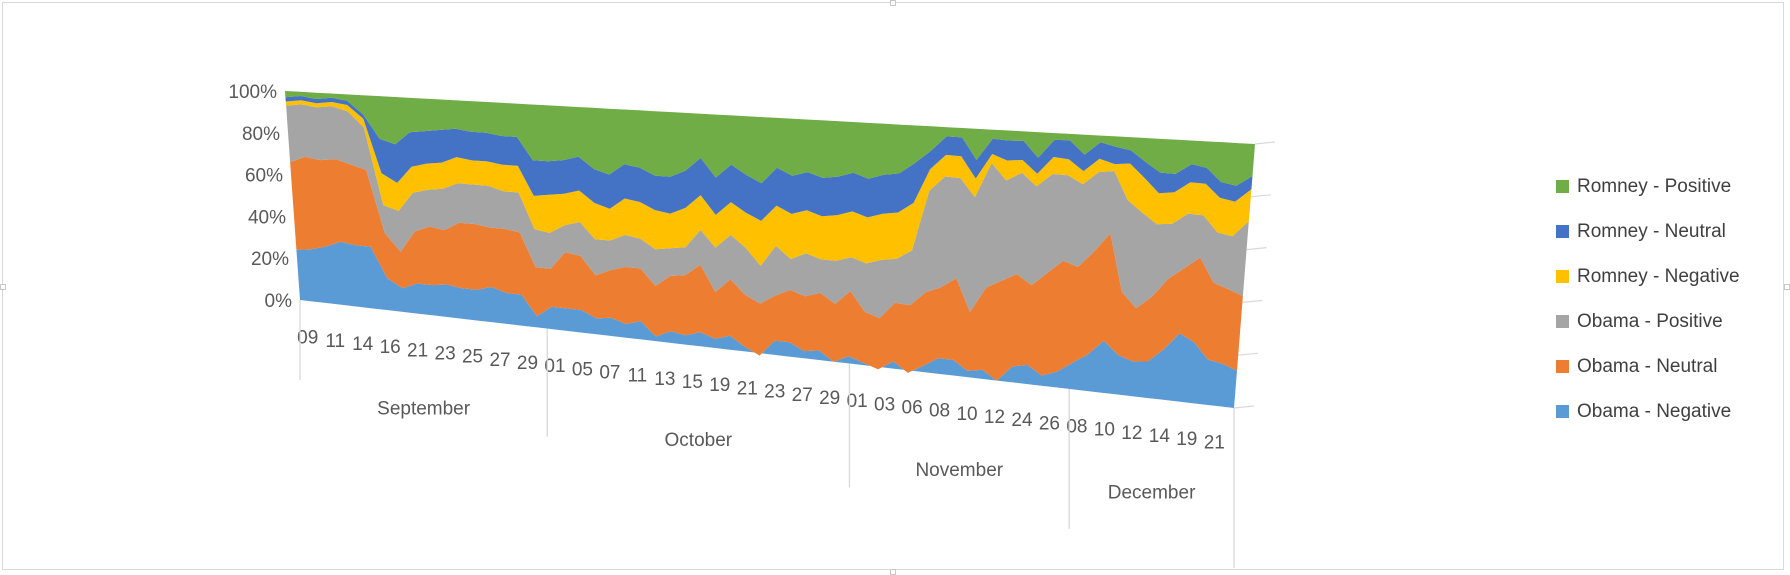 Image resolution: width=1790 pixels, height=575 pixels. What do you see at coordinates (959, 470) in the screenshot?
I see `x-month-label: November` at bounding box center [959, 470].